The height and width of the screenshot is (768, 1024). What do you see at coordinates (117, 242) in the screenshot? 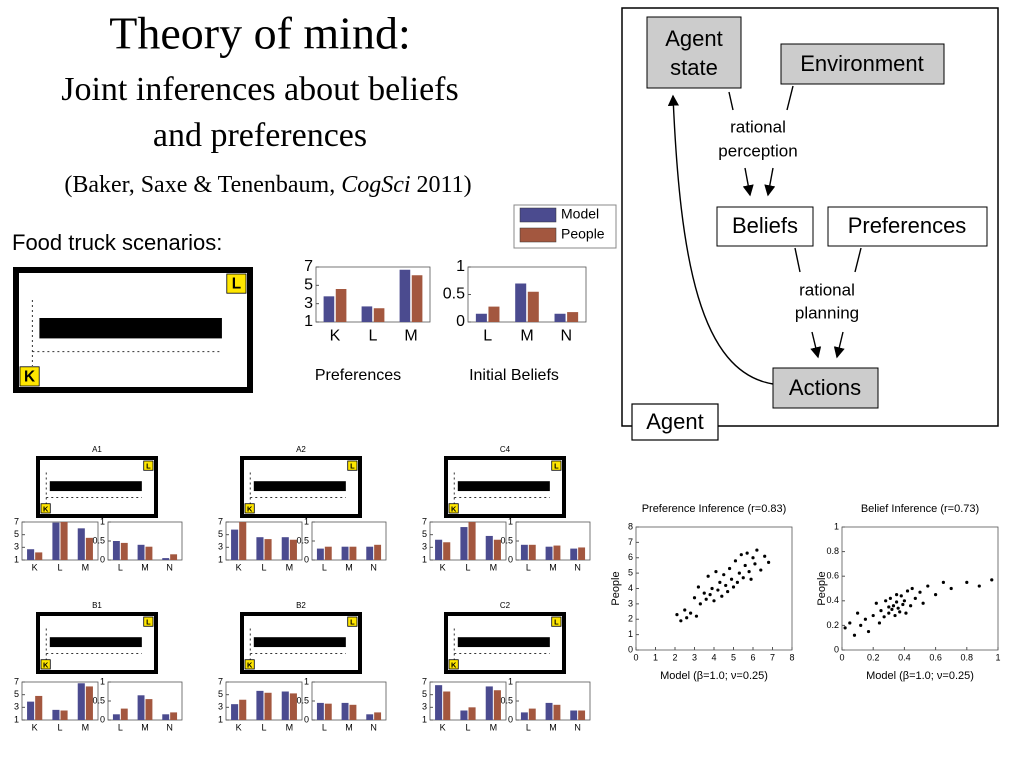
I see `scenario-heading: Food truck scenarios:` at bounding box center [117, 242].